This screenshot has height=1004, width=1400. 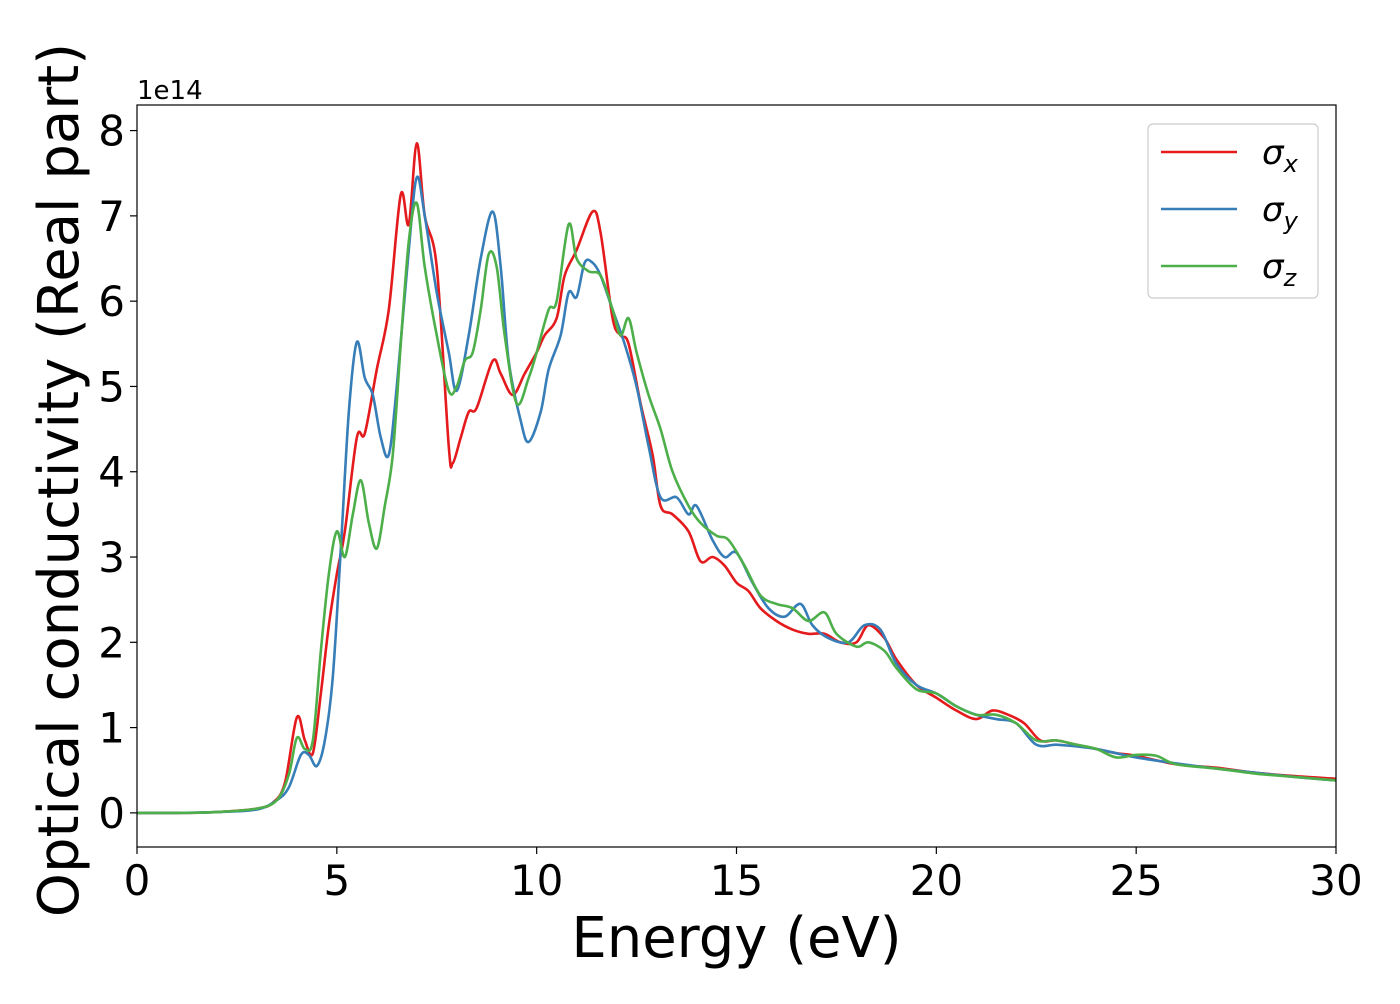 What do you see at coordinates (336, 880) in the screenshot?
I see `x-tick-label: 5` at bounding box center [336, 880].